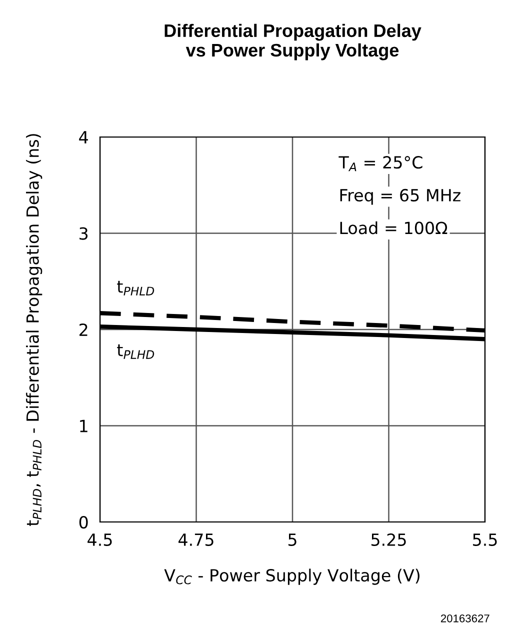 This screenshot has width=505, height=636. What do you see at coordinates (84, 426) in the screenshot?
I see `y-tick-label: 1` at bounding box center [84, 426].